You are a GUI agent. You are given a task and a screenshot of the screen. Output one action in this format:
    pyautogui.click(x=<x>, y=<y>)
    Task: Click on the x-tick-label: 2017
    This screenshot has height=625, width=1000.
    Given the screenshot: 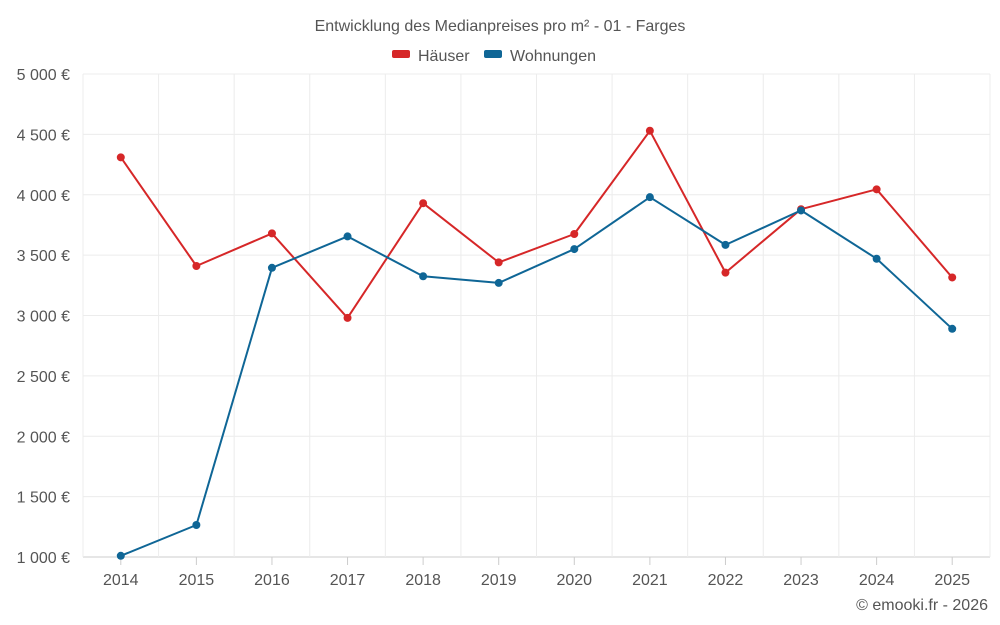 What is the action you would take?
    pyautogui.click(x=348, y=580)
    